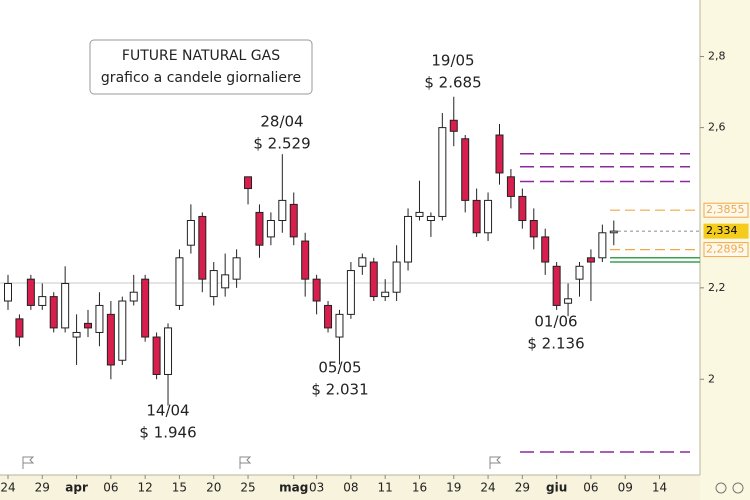  Describe the element at coordinates (729, 488) in the screenshot. I see `zoom-controls` at that location.